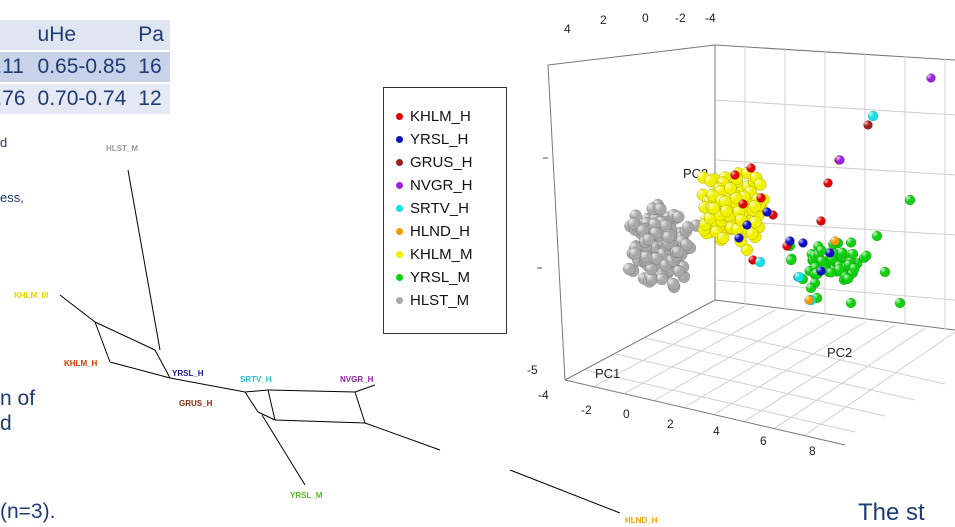  I want to click on tree-label-khlm-m: KHLM_M, so click(31, 295).